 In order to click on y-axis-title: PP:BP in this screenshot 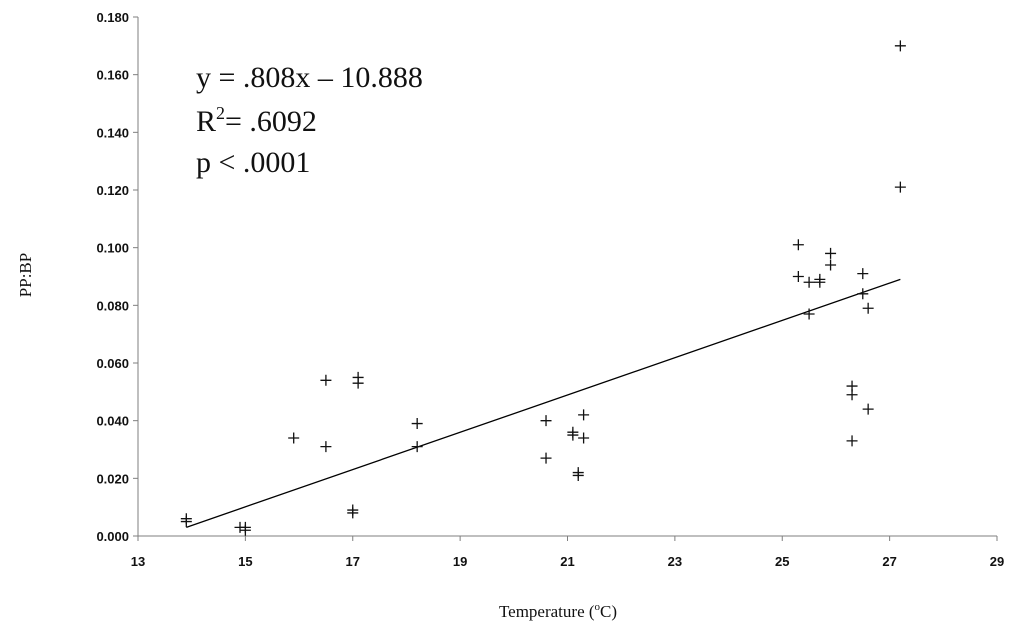, I will do `click(25, 275)`.